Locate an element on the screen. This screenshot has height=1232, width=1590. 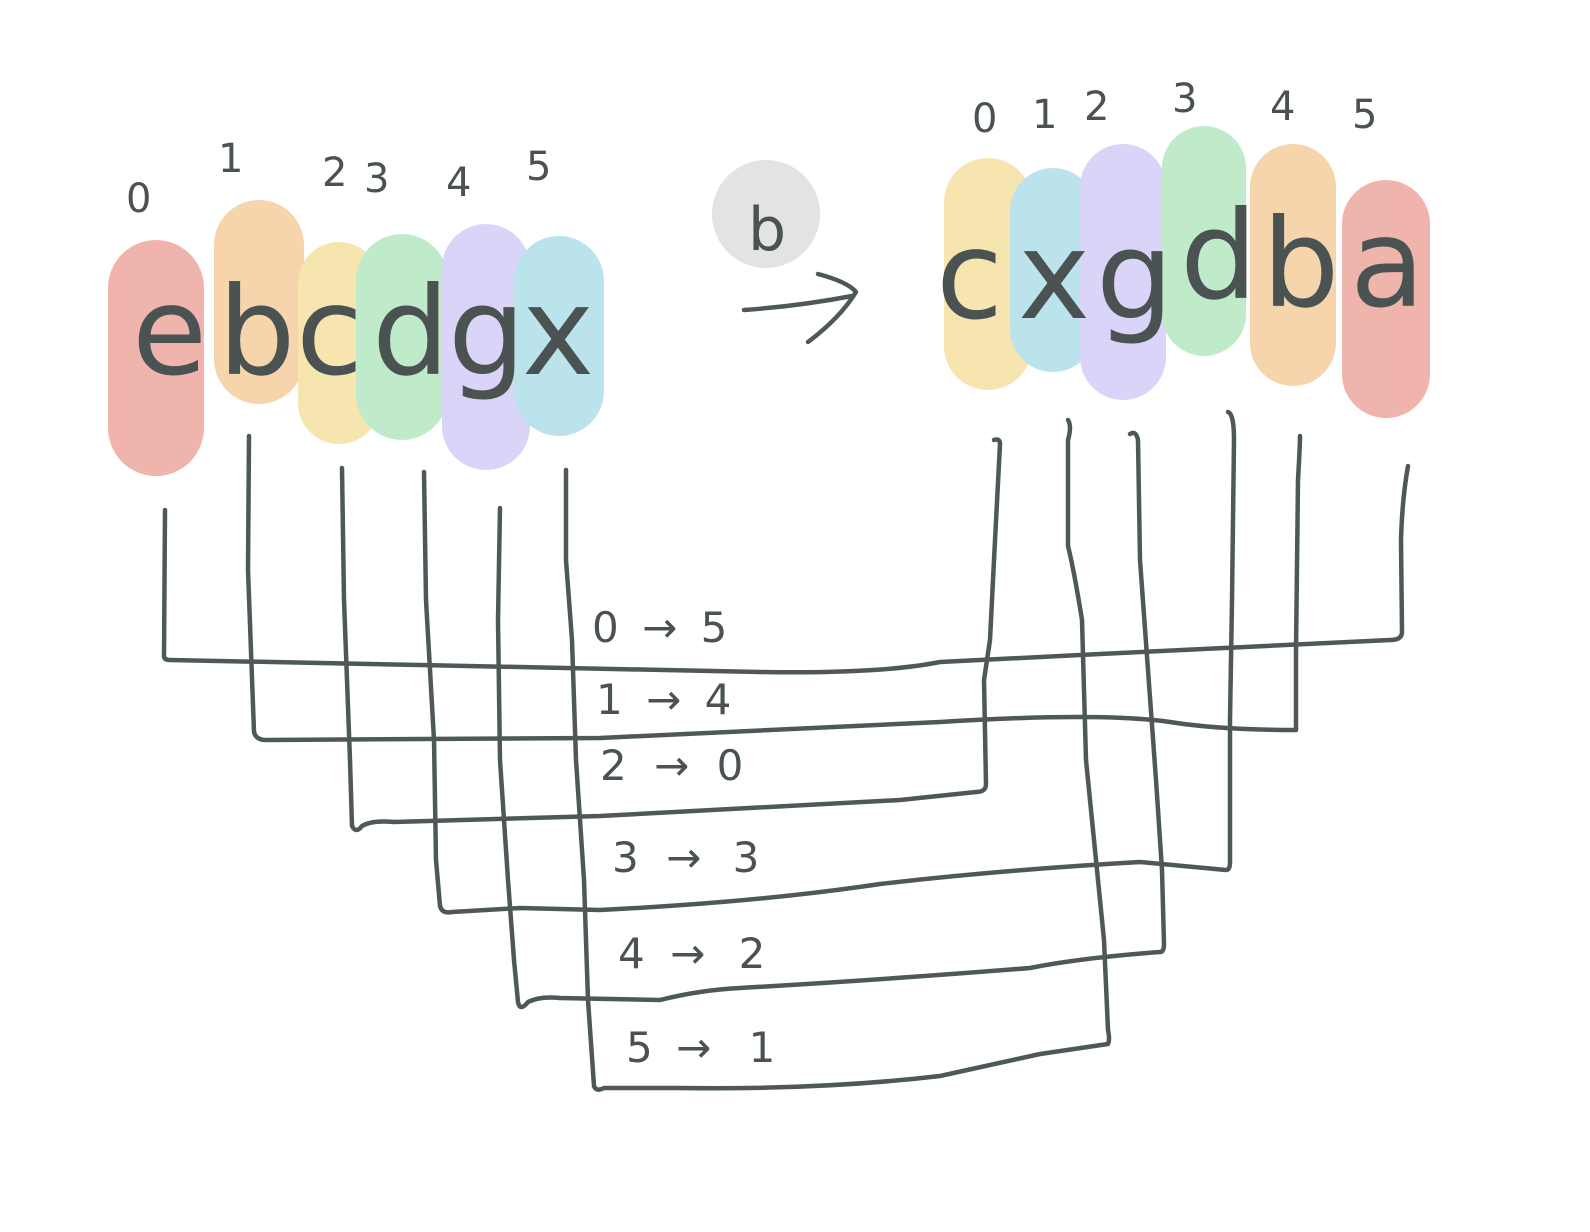
source-letter-0: e is located at coordinates (166, 332).